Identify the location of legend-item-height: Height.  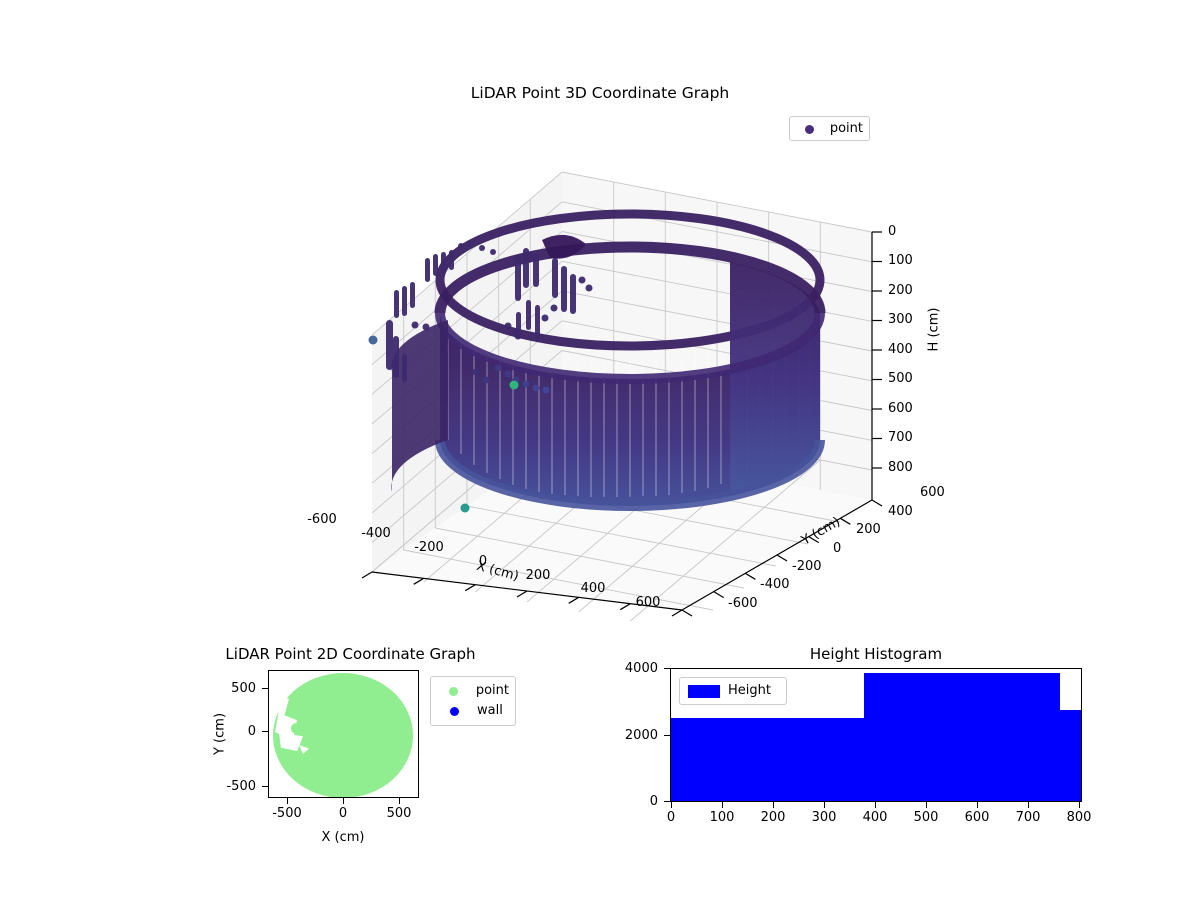
(733, 691).